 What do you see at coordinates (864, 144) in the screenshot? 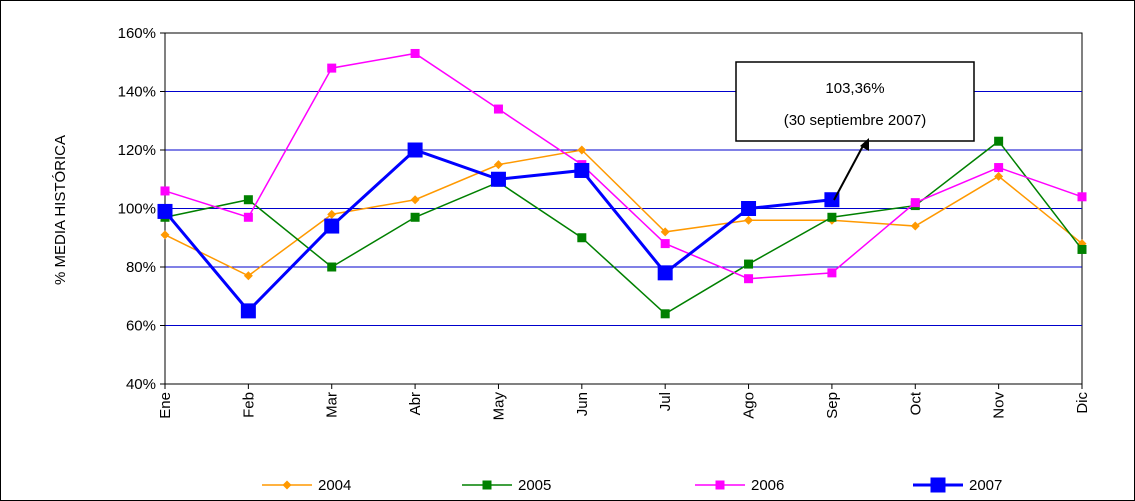
I see `annotation-arrowhead` at bounding box center [864, 144].